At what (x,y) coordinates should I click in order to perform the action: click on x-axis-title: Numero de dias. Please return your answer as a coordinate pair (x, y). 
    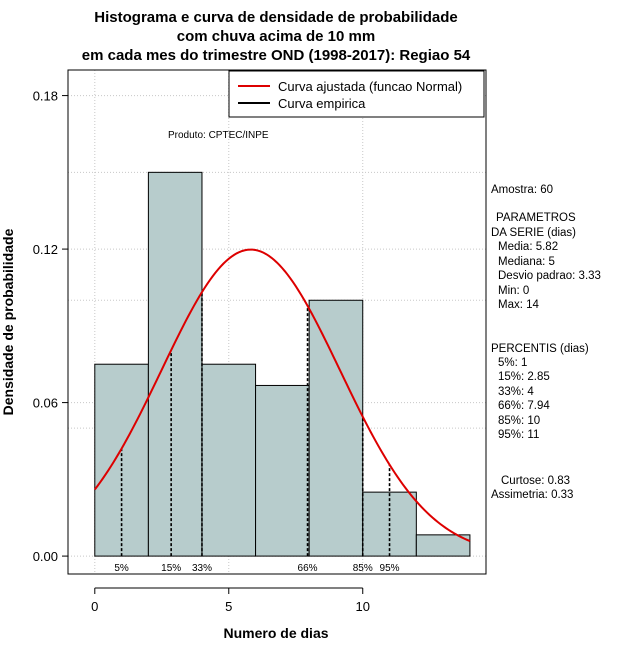
    Looking at the image, I should click on (275, 633).